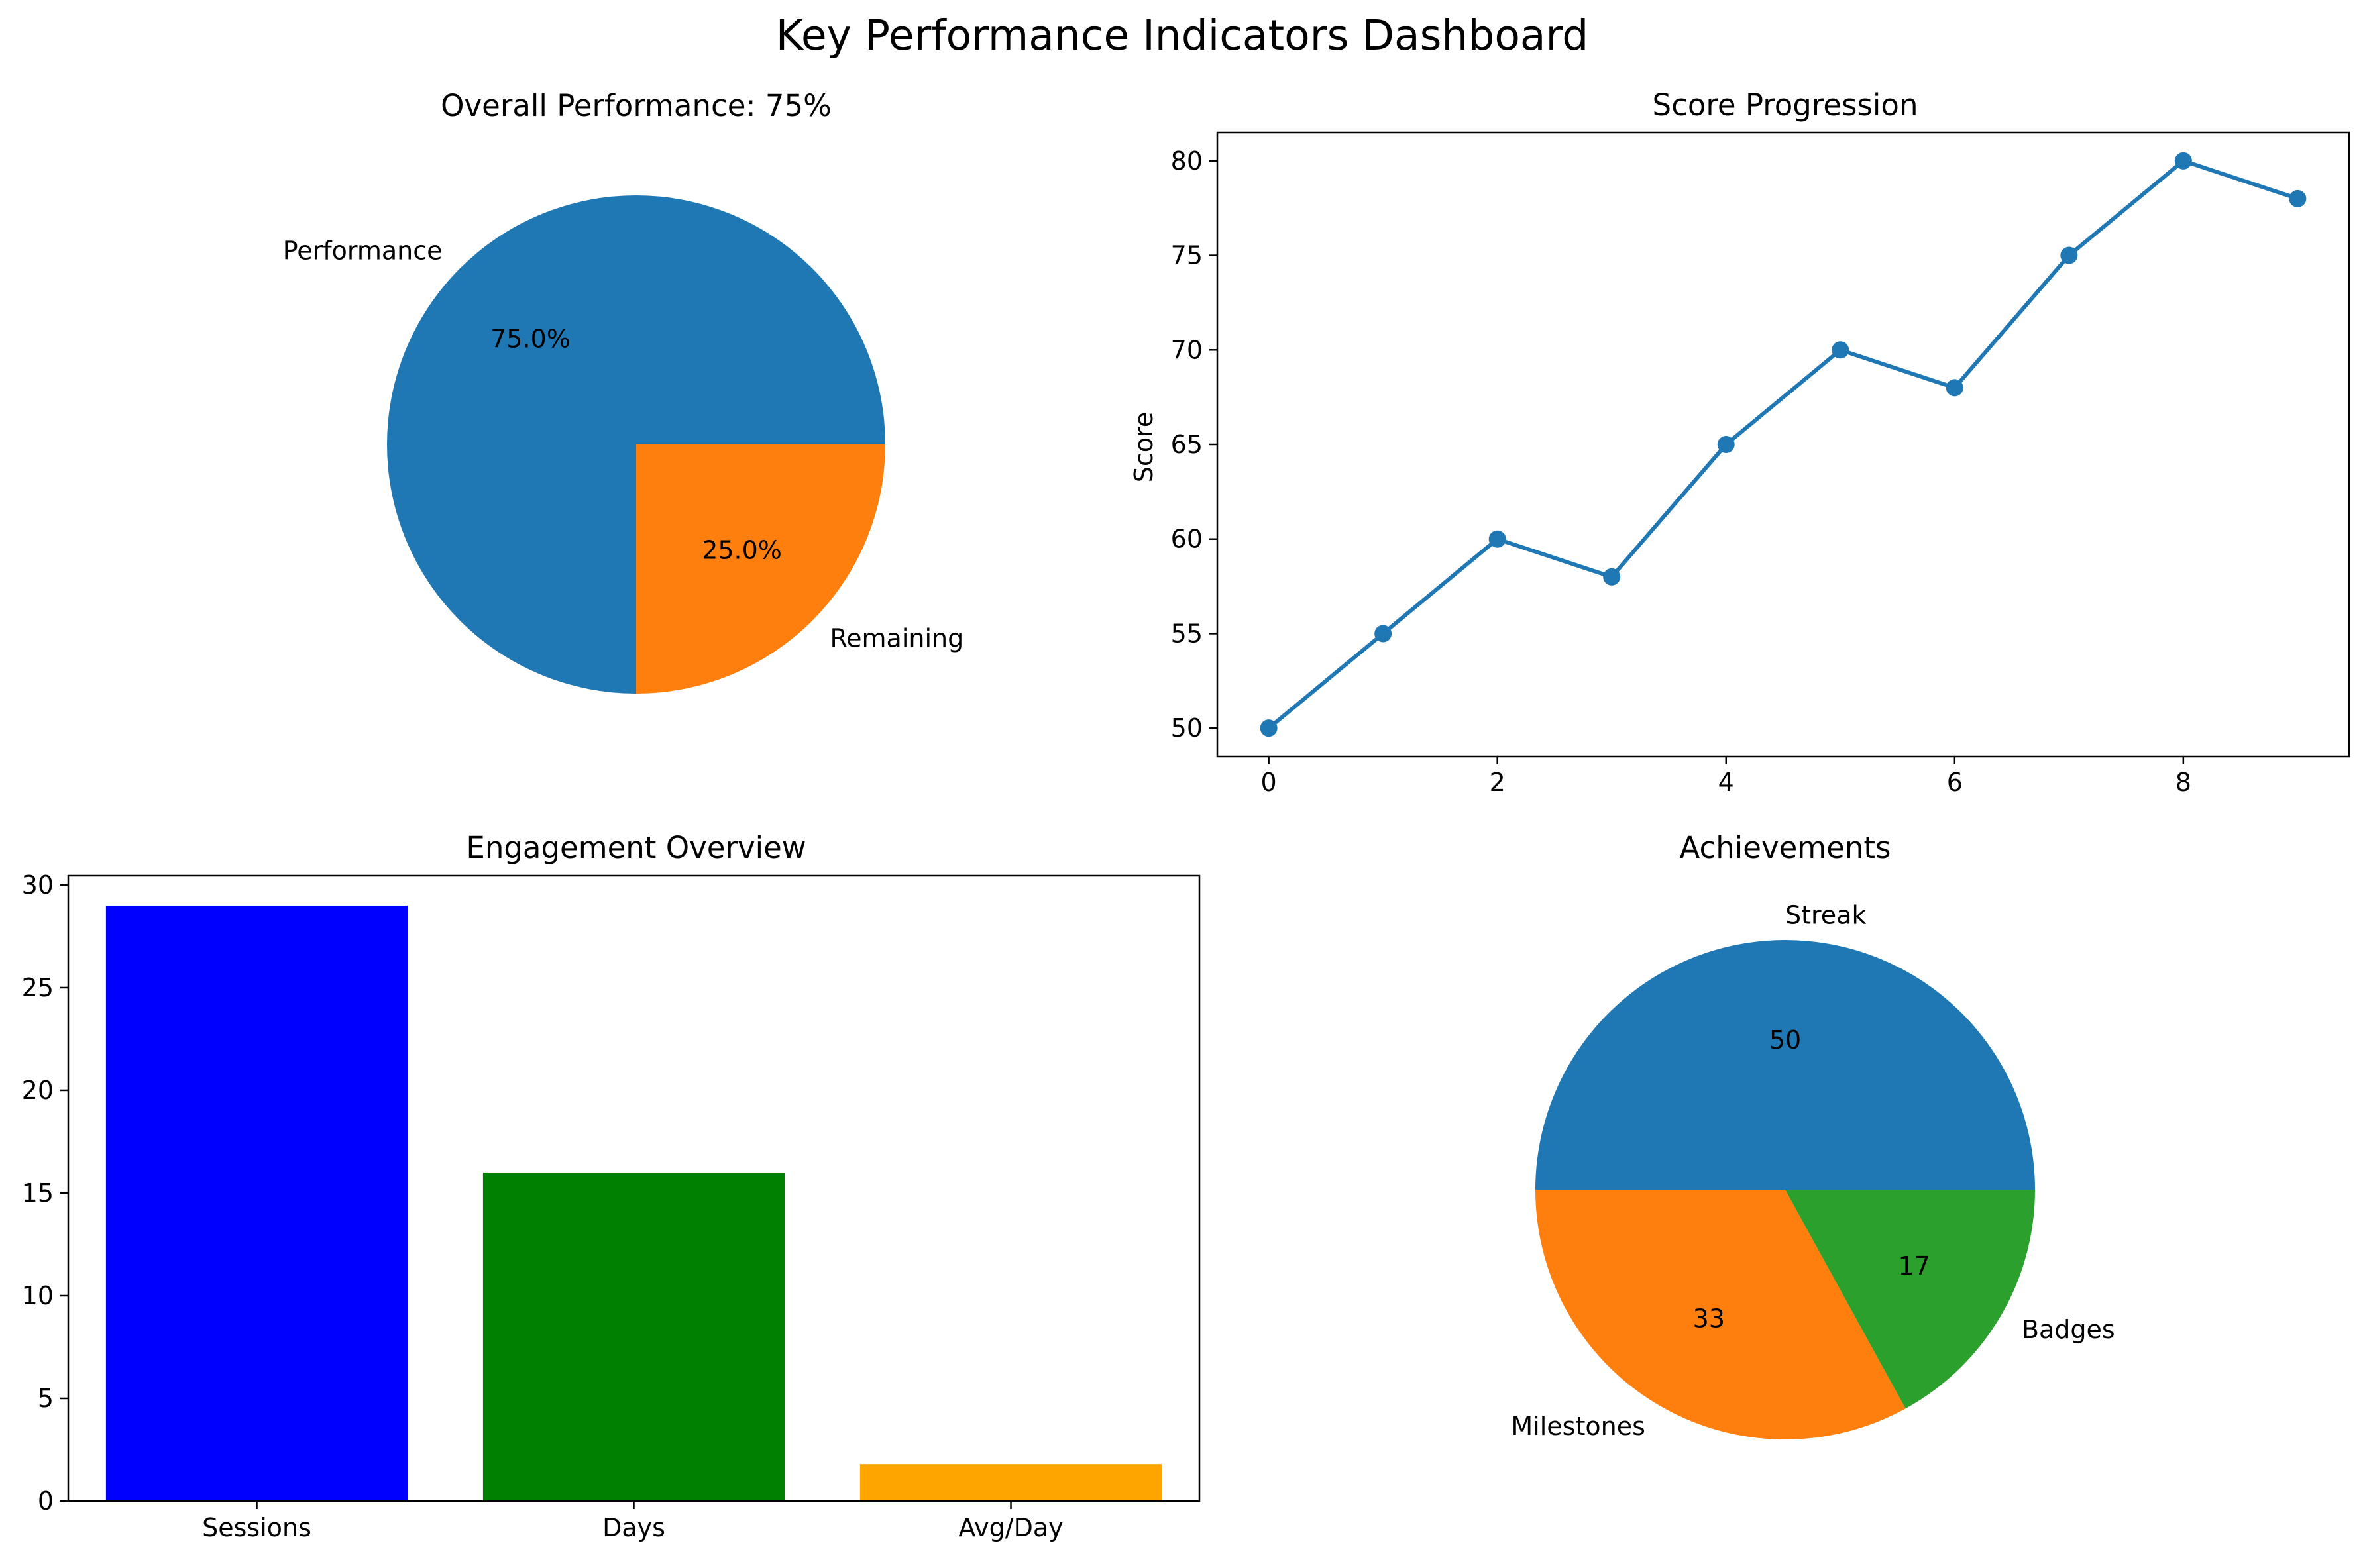  Describe the element at coordinates (1187, 444) in the screenshot. I see `y-tick-label: 65` at that location.